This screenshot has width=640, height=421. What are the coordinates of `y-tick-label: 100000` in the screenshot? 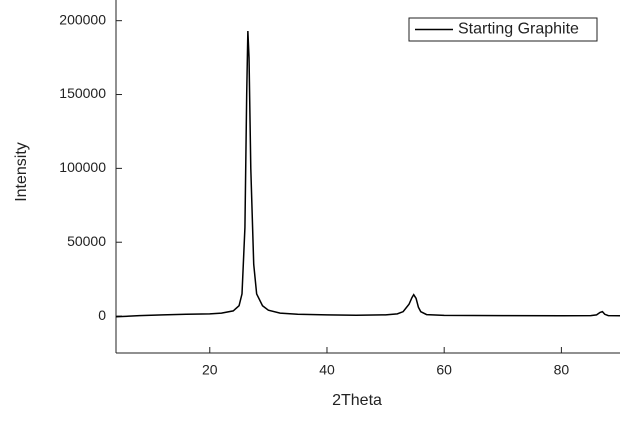 It's located at (82, 167).